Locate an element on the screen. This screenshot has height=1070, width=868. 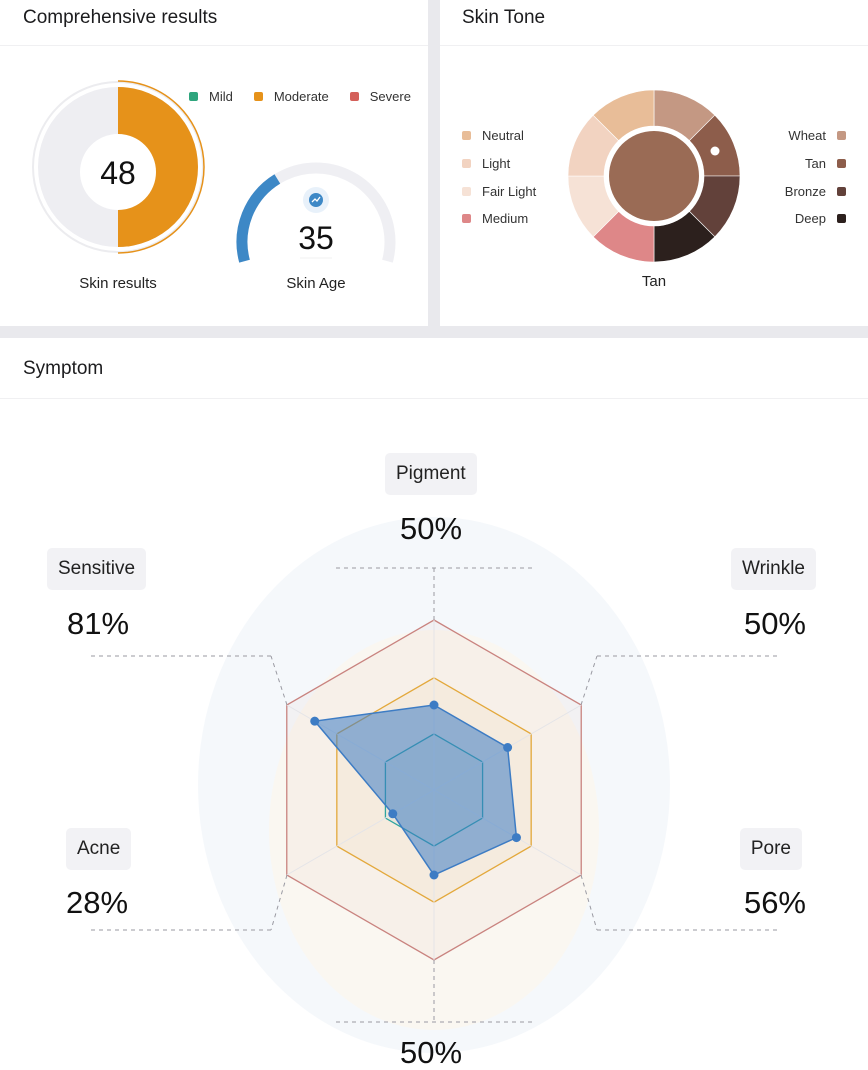
gauge-outer-ring is located at coordinates (118, 167).